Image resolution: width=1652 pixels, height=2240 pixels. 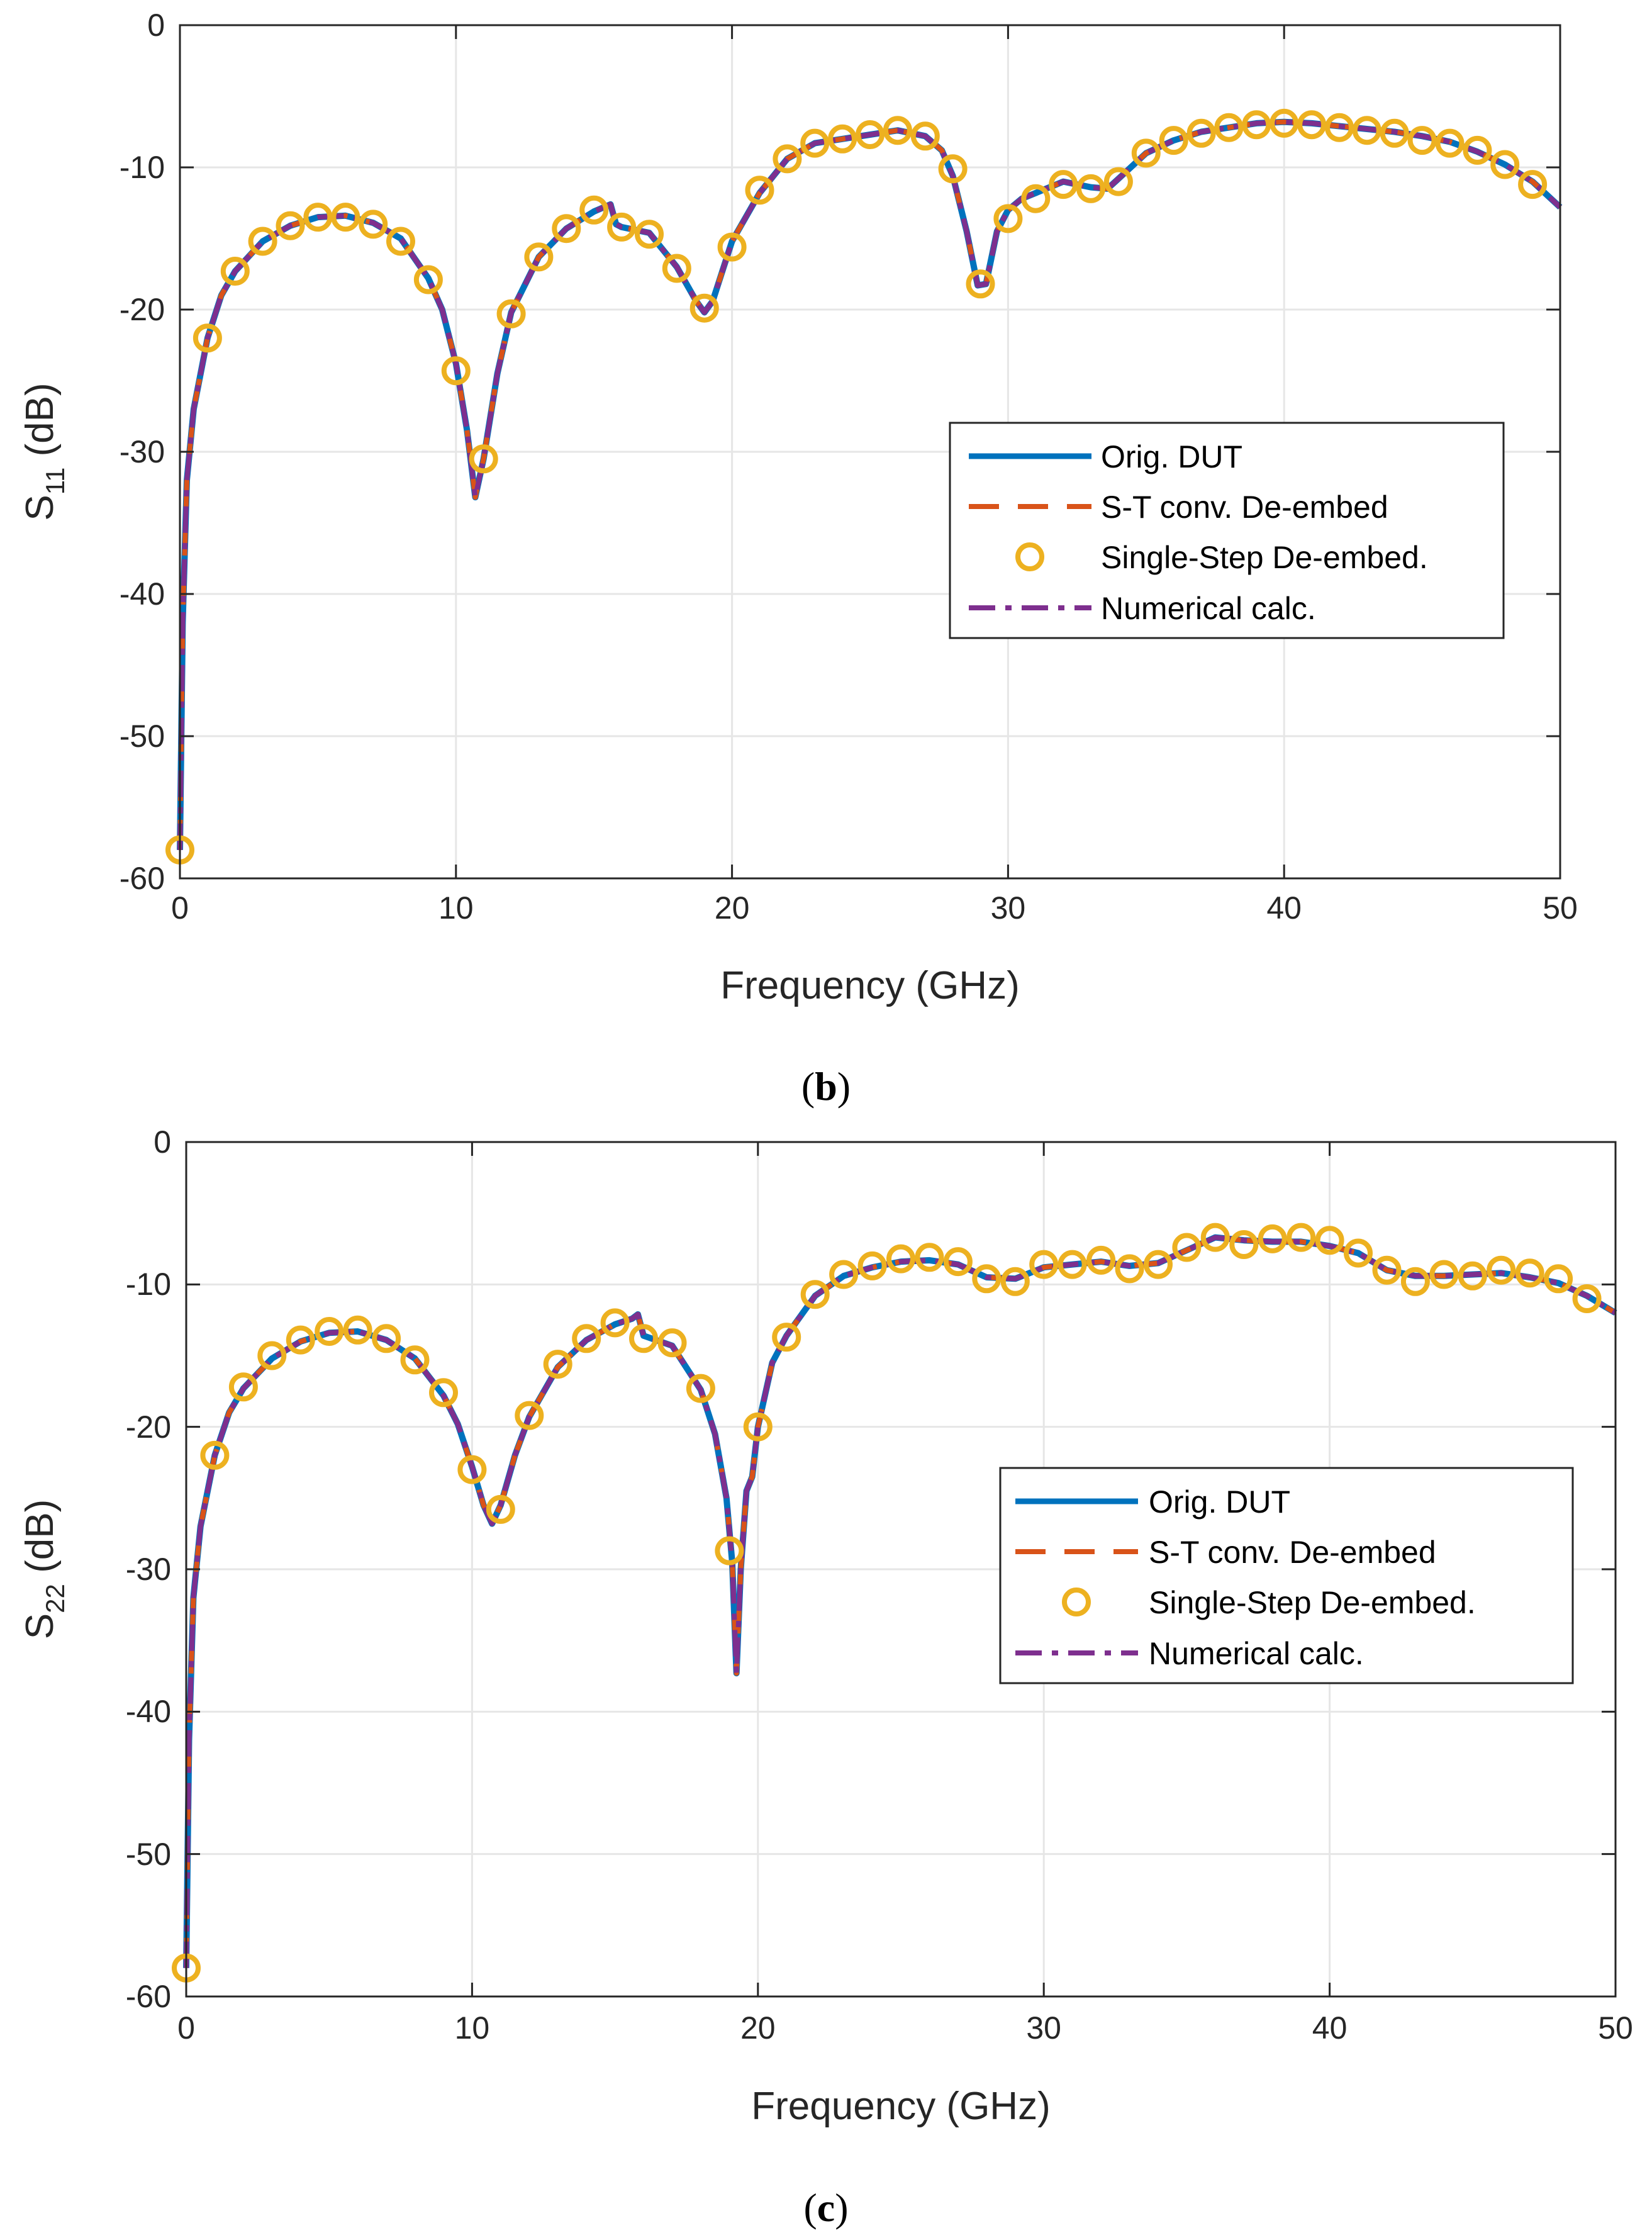 What do you see at coordinates (1244, 507) in the screenshot?
I see `legend-label: S-T conv. De-embed` at bounding box center [1244, 507].